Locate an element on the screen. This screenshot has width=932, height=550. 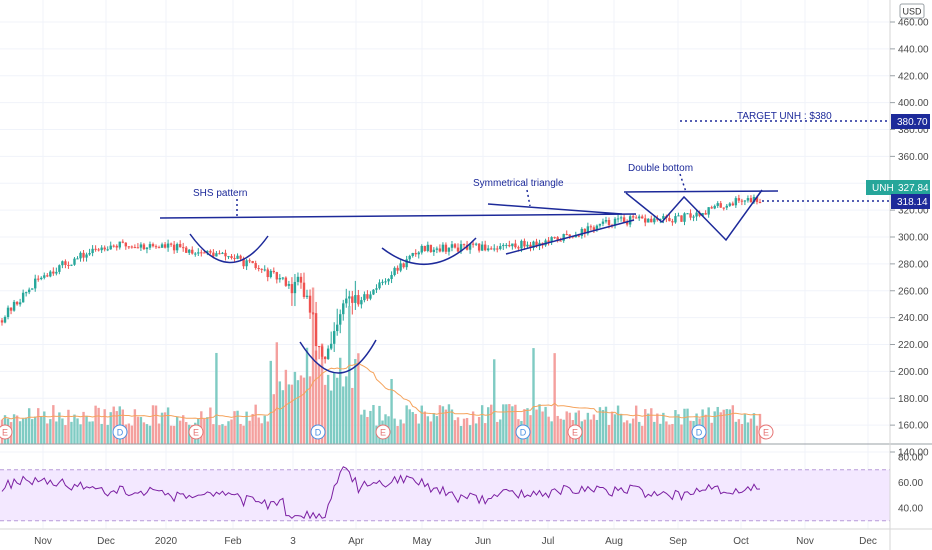
x-tick-label: Aug is located at coordinates (614, 541).